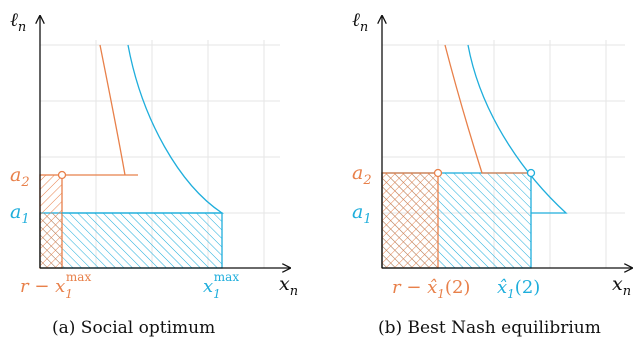  Describe the element at coordinates (431, 289) in the screenshot. I see `x-orange-label-b: r − x̂1(2)` at that location.